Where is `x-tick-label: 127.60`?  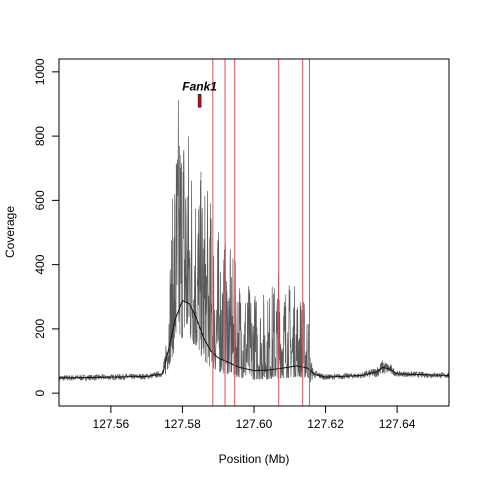
x-tick-label: 127.60 is located at coordinates (254, 424).